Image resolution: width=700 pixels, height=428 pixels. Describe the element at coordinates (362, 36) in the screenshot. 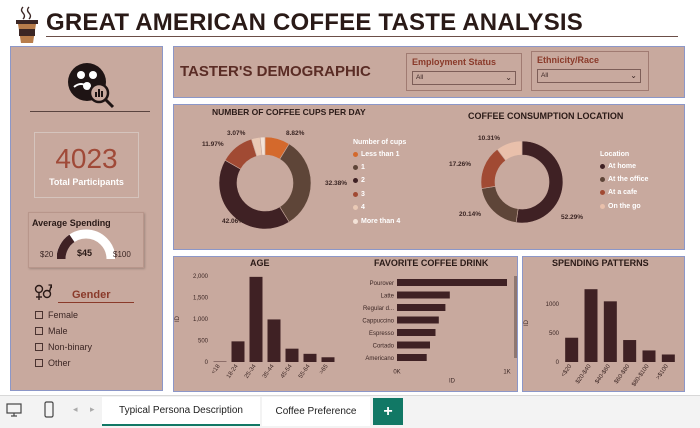

I see `title-divider` at that location.